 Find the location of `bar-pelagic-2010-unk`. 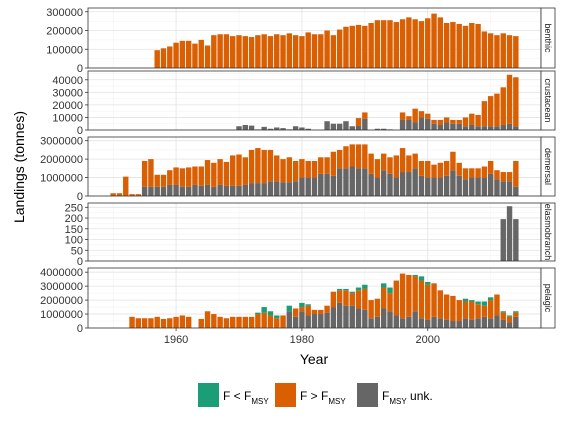

bar-pelagic-2010-unk is located at coordinates (490, 323).